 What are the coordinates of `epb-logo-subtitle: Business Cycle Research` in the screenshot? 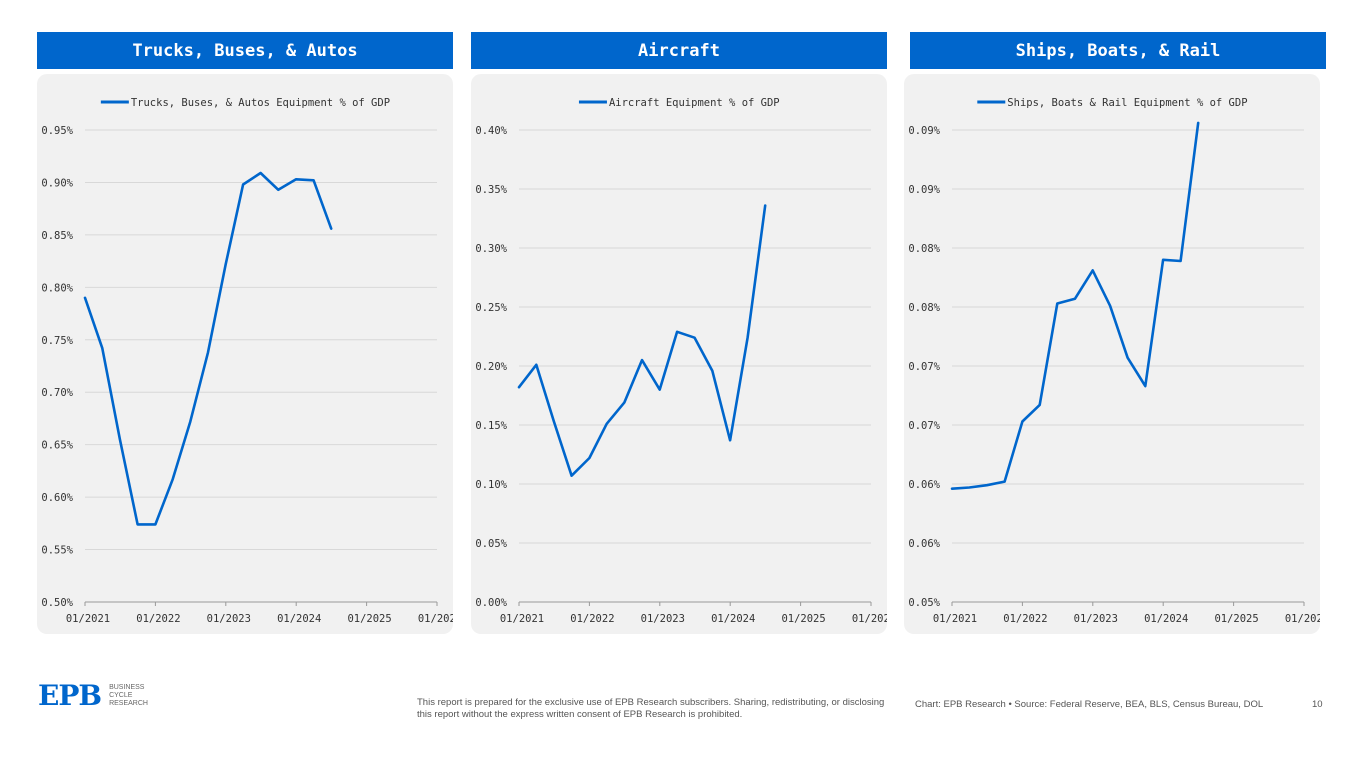 It's located at (128, 696).